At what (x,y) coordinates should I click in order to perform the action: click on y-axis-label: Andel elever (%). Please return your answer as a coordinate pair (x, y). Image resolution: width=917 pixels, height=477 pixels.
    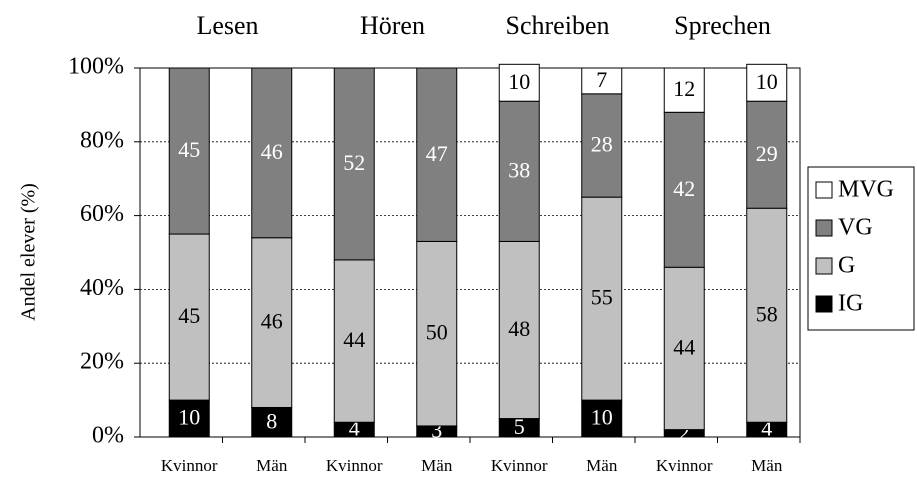
    Looking at the image, I should click on (29, 252).